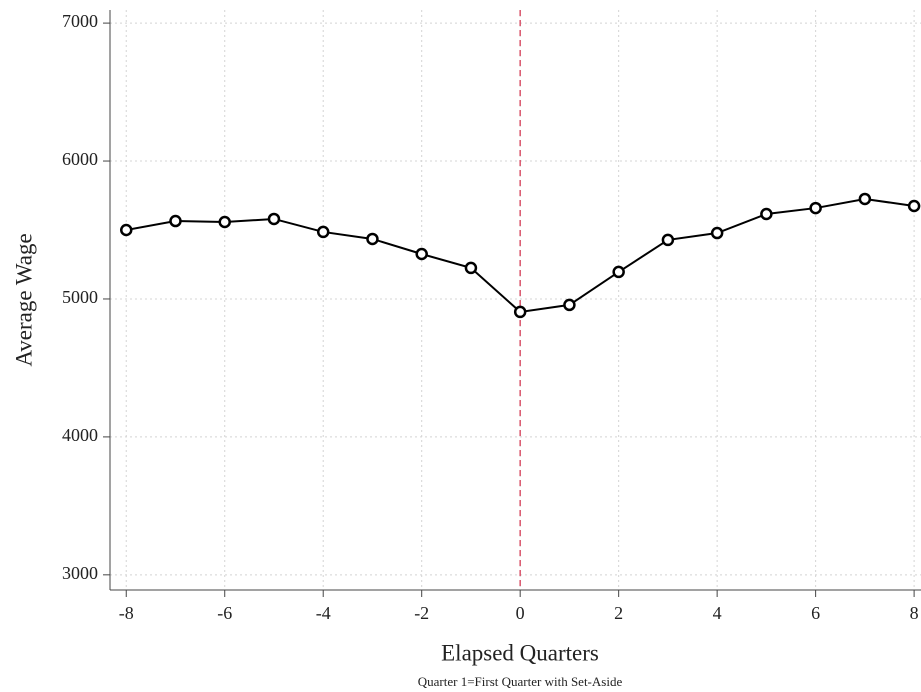 The image size is (921, 692). I want to click on y-tick-label: 4000, so click(80, 435).